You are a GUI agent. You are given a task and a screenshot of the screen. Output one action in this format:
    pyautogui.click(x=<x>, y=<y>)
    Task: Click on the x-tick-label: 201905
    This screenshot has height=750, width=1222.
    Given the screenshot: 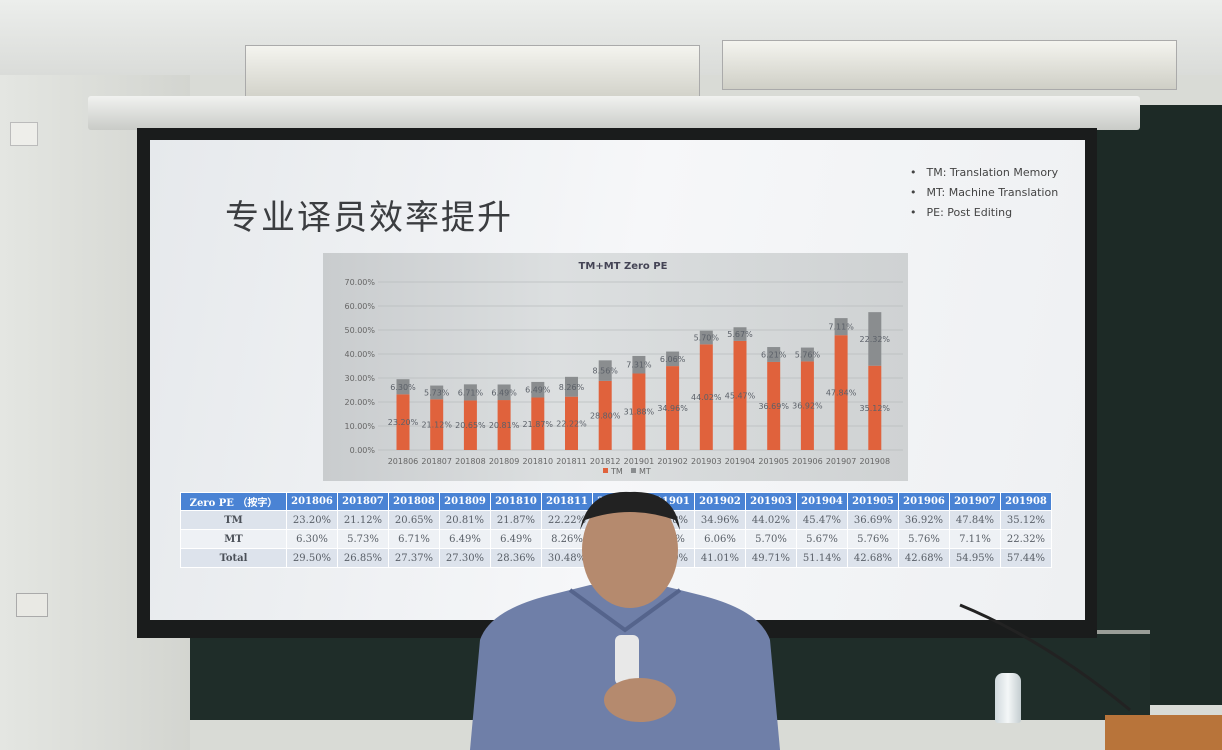 What is the action you would take?
    pyautogui.click(x=773, y=461)
    